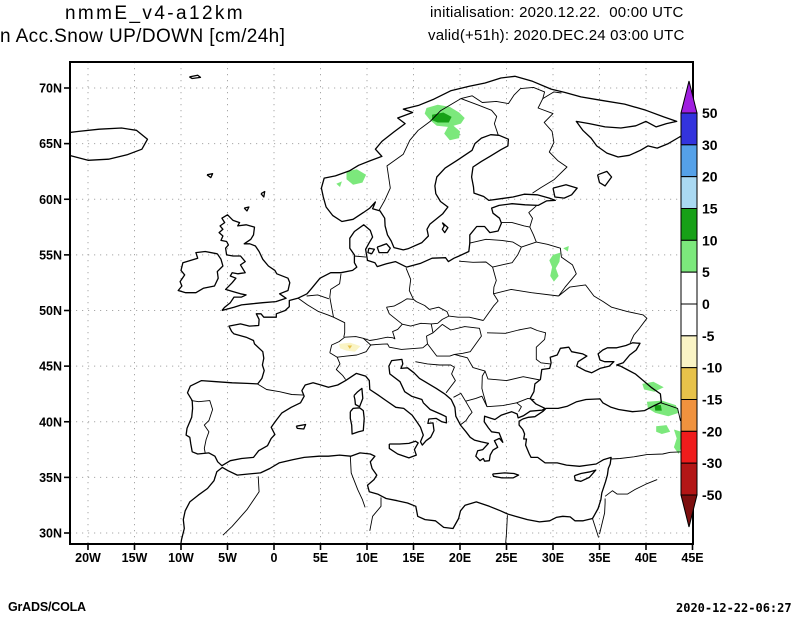 This screenshot has width=800, height=618. I want to click on lon-tick-label: 10E, so click(367, 558).